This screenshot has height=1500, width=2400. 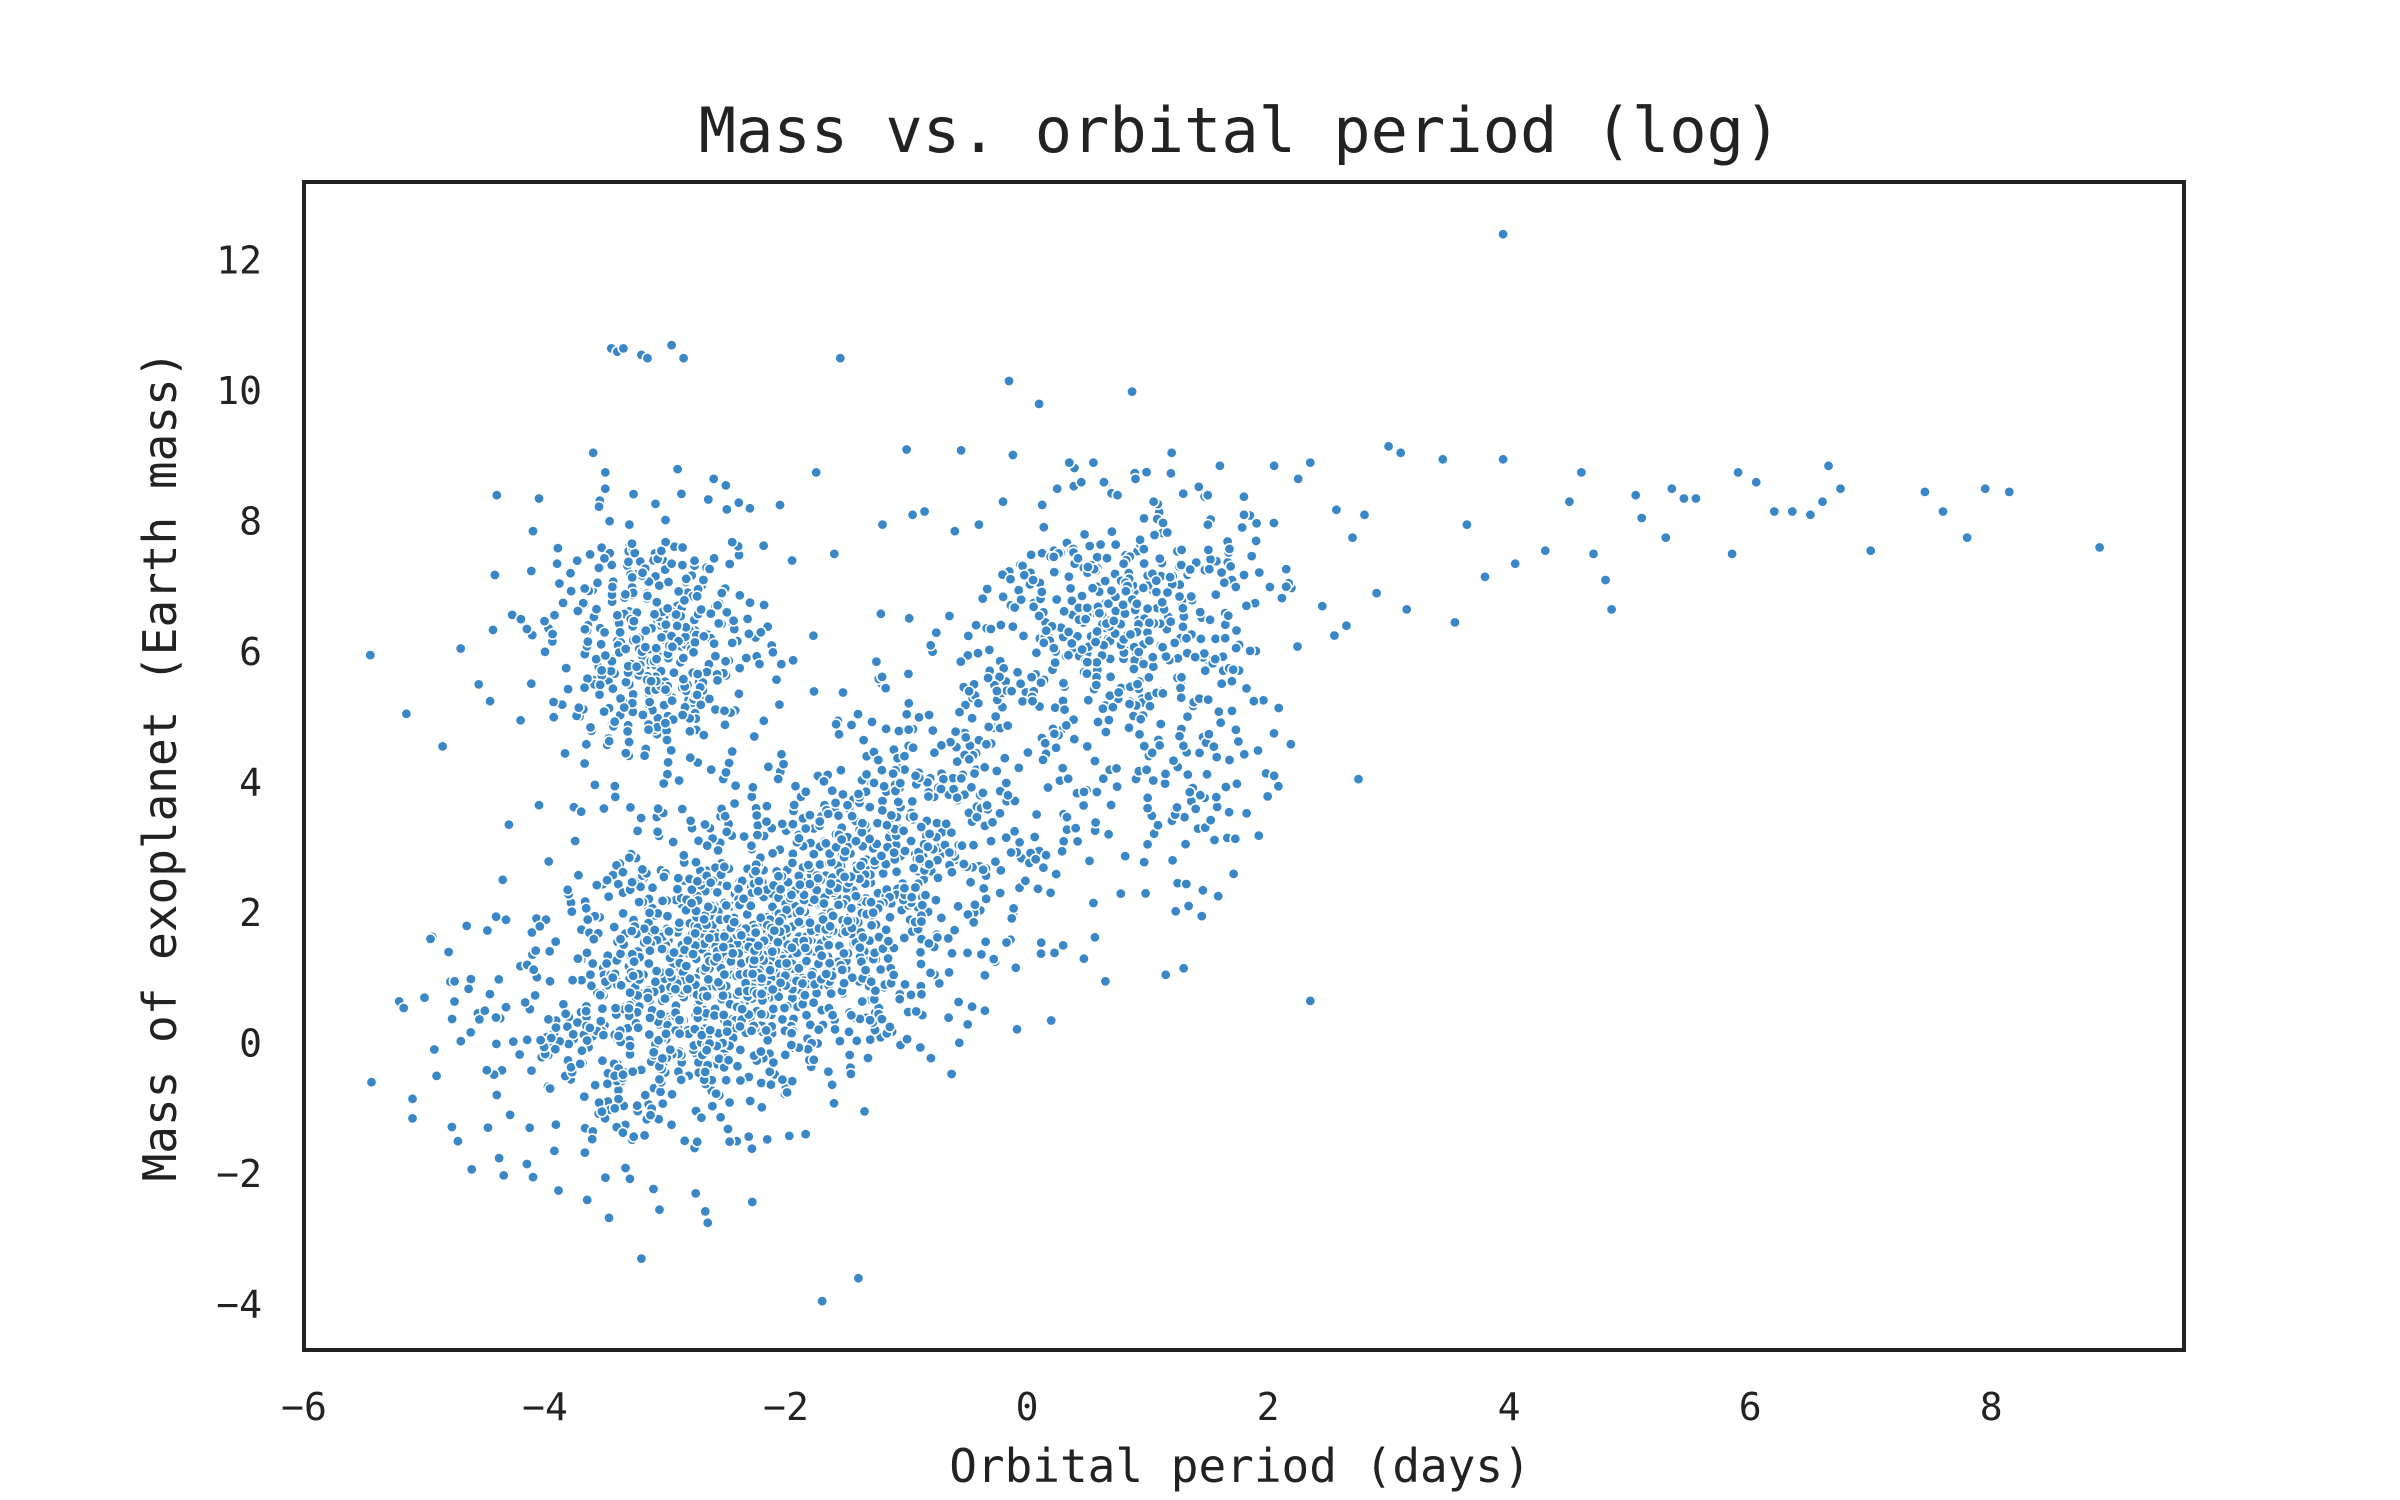 I want to click on y-axis-ticks: −4 −2 0 2 4 6 8 10 12, so click(x=239, y=782).